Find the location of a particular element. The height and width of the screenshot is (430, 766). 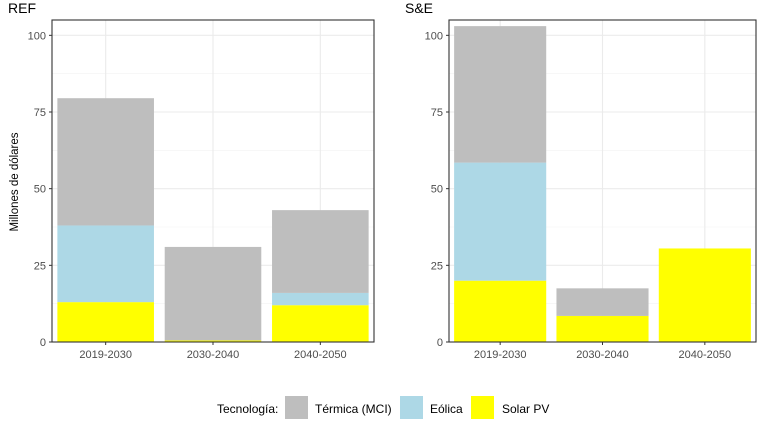

legend-swatch-solar is located at coordinates (482, 407).